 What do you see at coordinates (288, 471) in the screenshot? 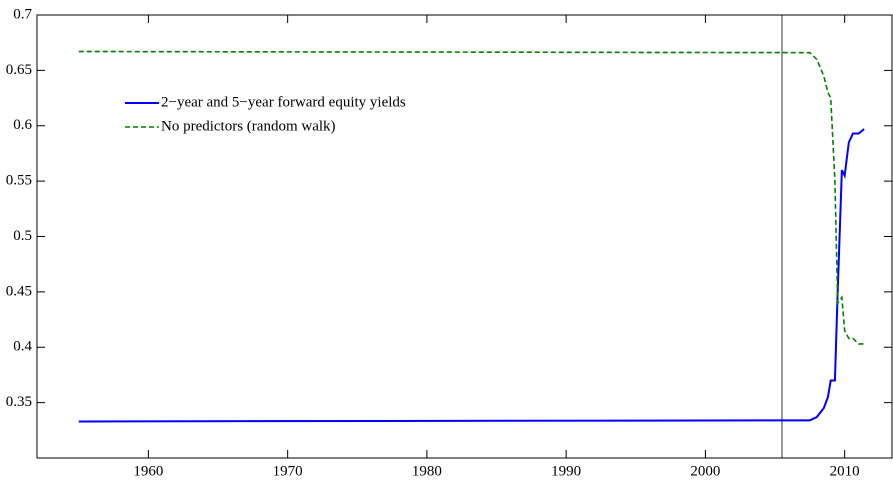
I see `x-tick-label: 1970` at bounding box center [288, 471].